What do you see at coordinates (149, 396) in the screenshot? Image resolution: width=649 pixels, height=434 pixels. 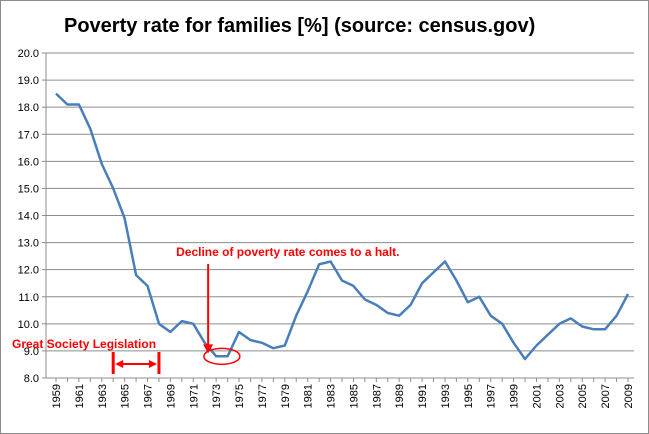 I see `x-tick-label: 1967` at bounding box center [149, 396].